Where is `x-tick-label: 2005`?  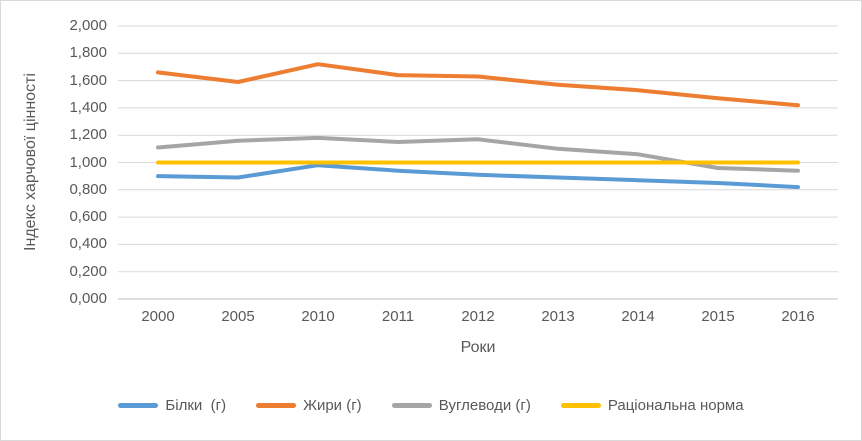 x-tick-label: 2005 is located at coordinates (238, 316).